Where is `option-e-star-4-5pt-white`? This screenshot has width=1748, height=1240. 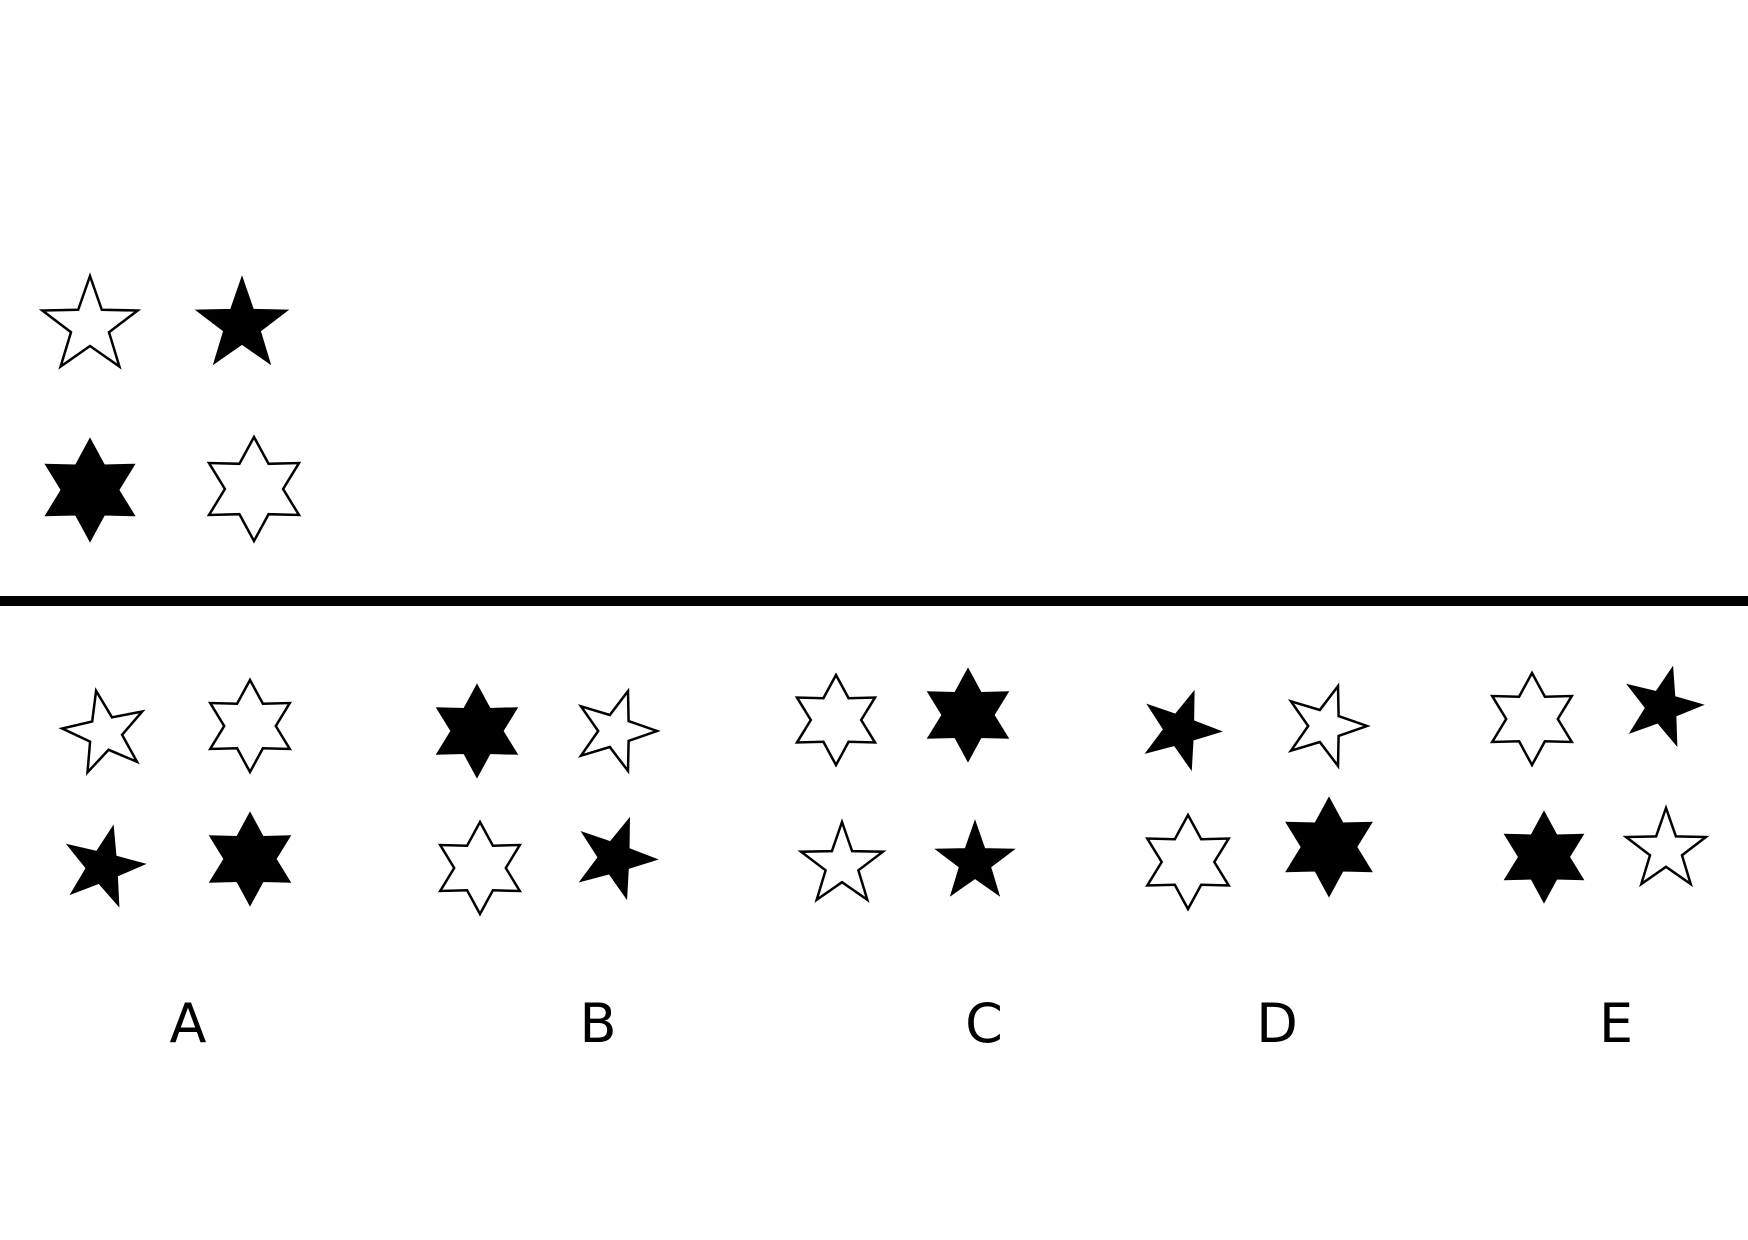 option-e-star-4-5pt-white is located at coordinates (1666, 846).